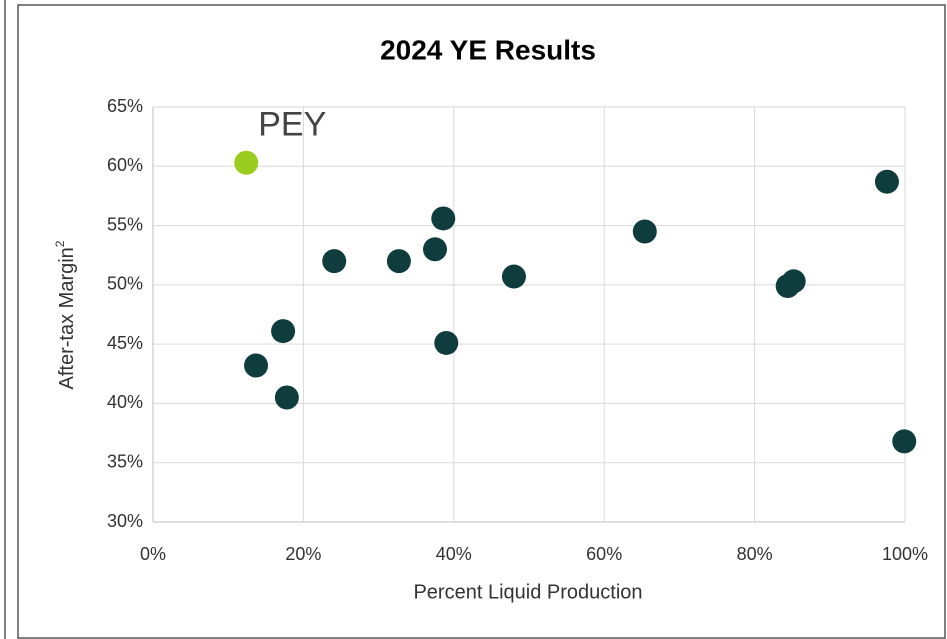 This screenshot has height=639, width=947. Describe the element at coordinates (125, 521) in the screenshot. I see `y-tick-label: 30%` at that location.